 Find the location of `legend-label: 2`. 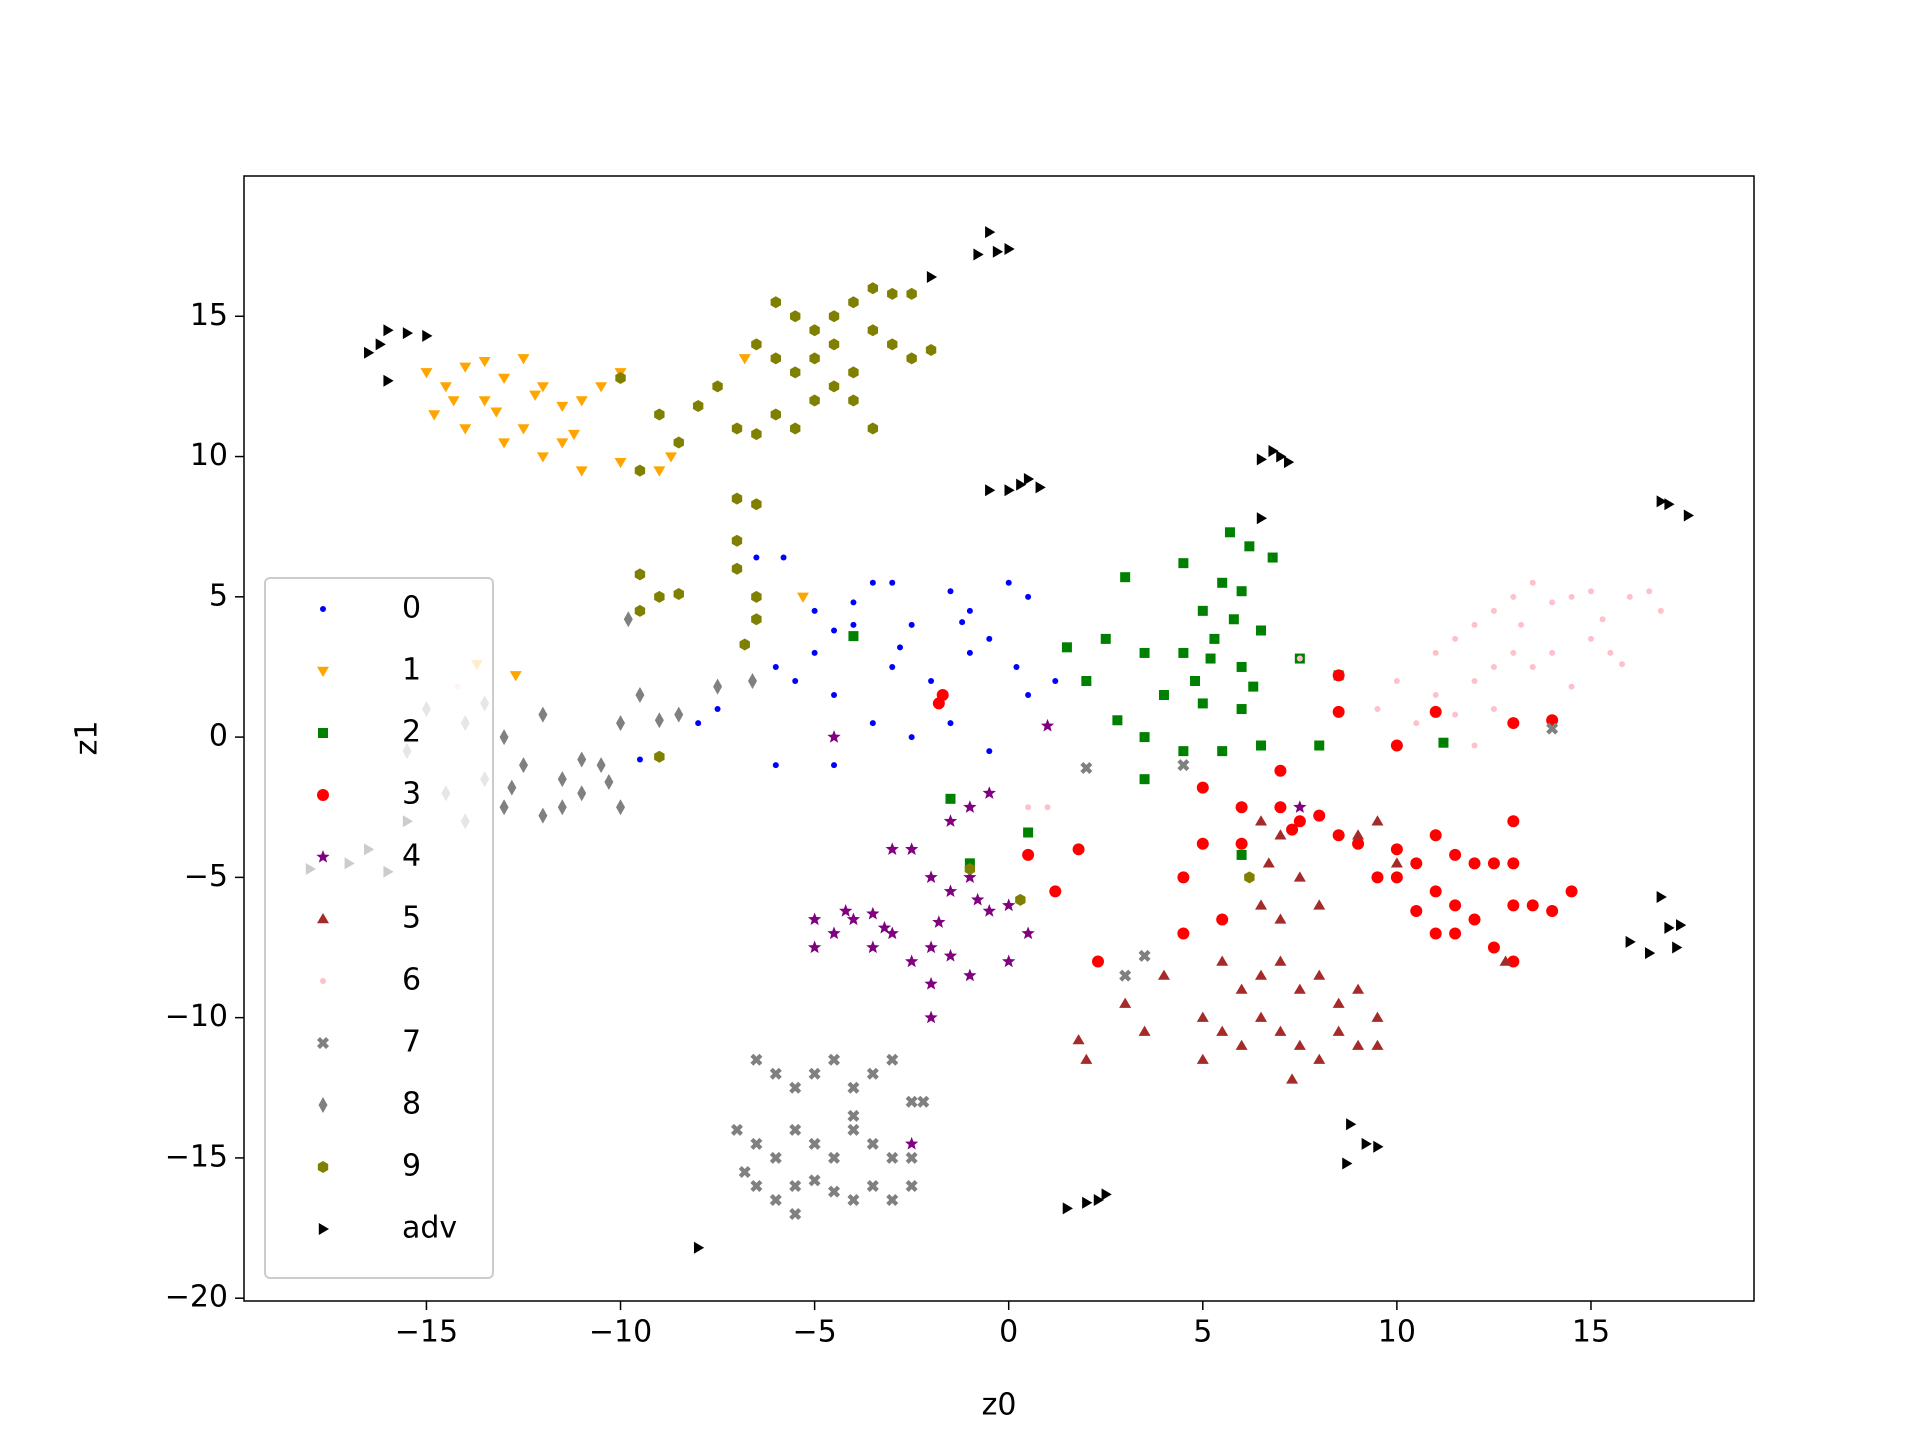

legend-label: 2 is located at coordinates (411, 732).